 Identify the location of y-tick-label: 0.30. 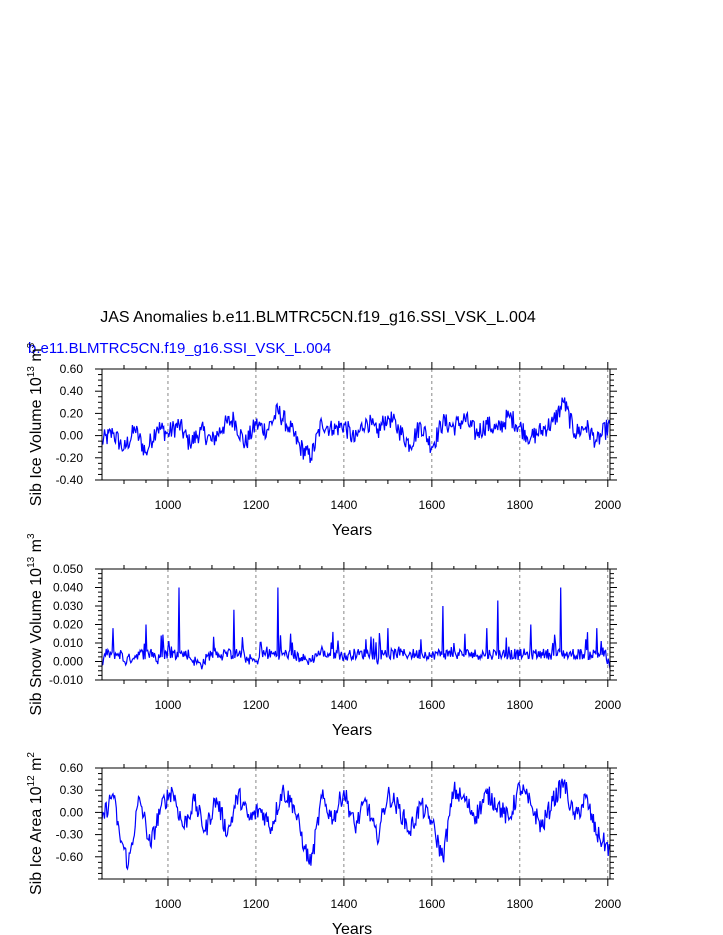
(72, 790).